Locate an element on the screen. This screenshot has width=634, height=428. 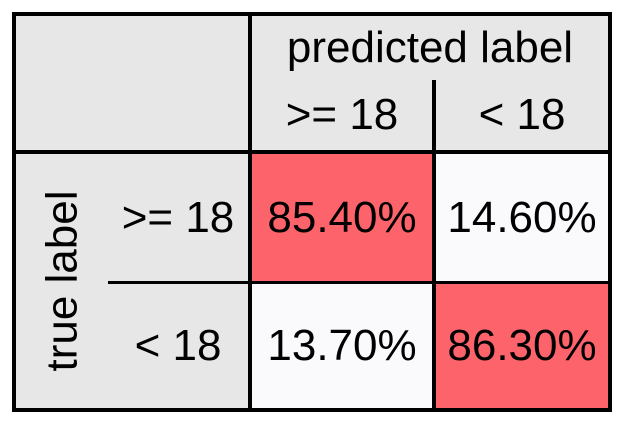
matrix-cell-0-1: 14.60% is located at coordinates (522, 217).